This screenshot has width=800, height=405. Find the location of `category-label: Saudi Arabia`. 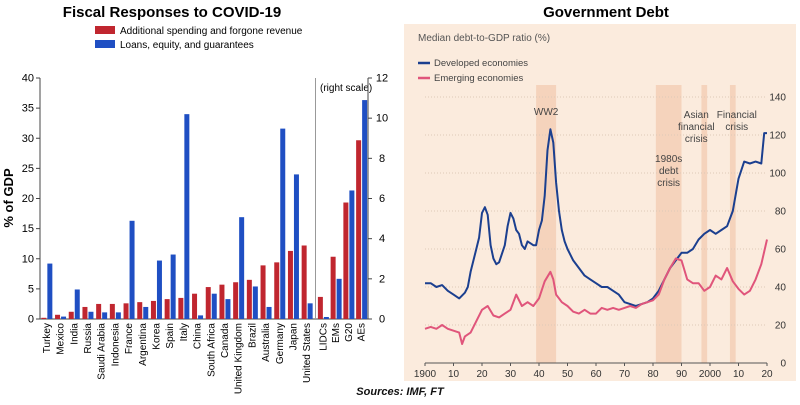

category-label: Saudi Arabia is located at coordinates (102, 351).